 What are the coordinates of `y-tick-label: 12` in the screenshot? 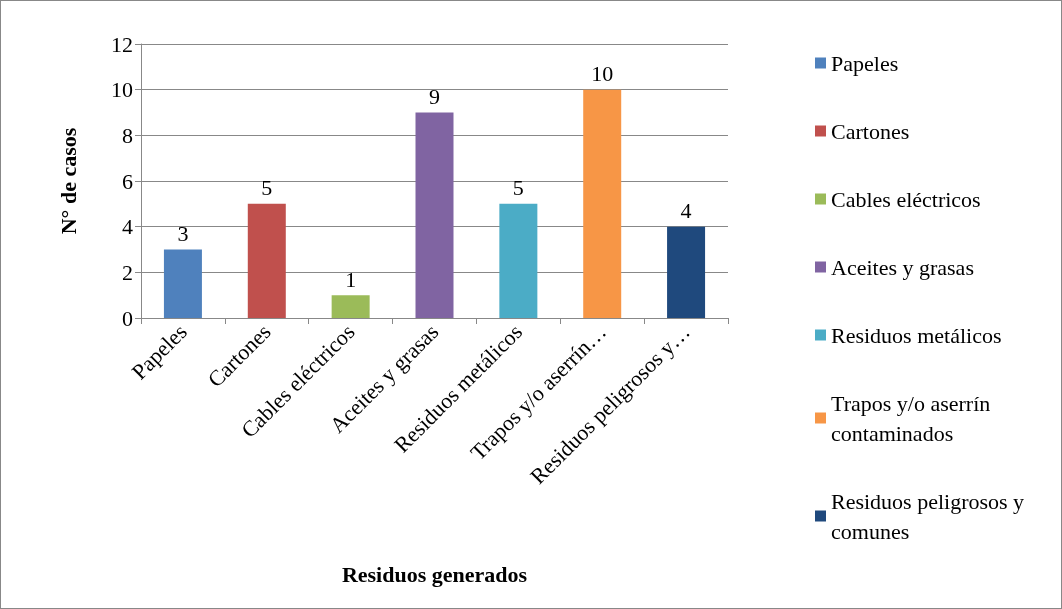 It's located at (122, 44).